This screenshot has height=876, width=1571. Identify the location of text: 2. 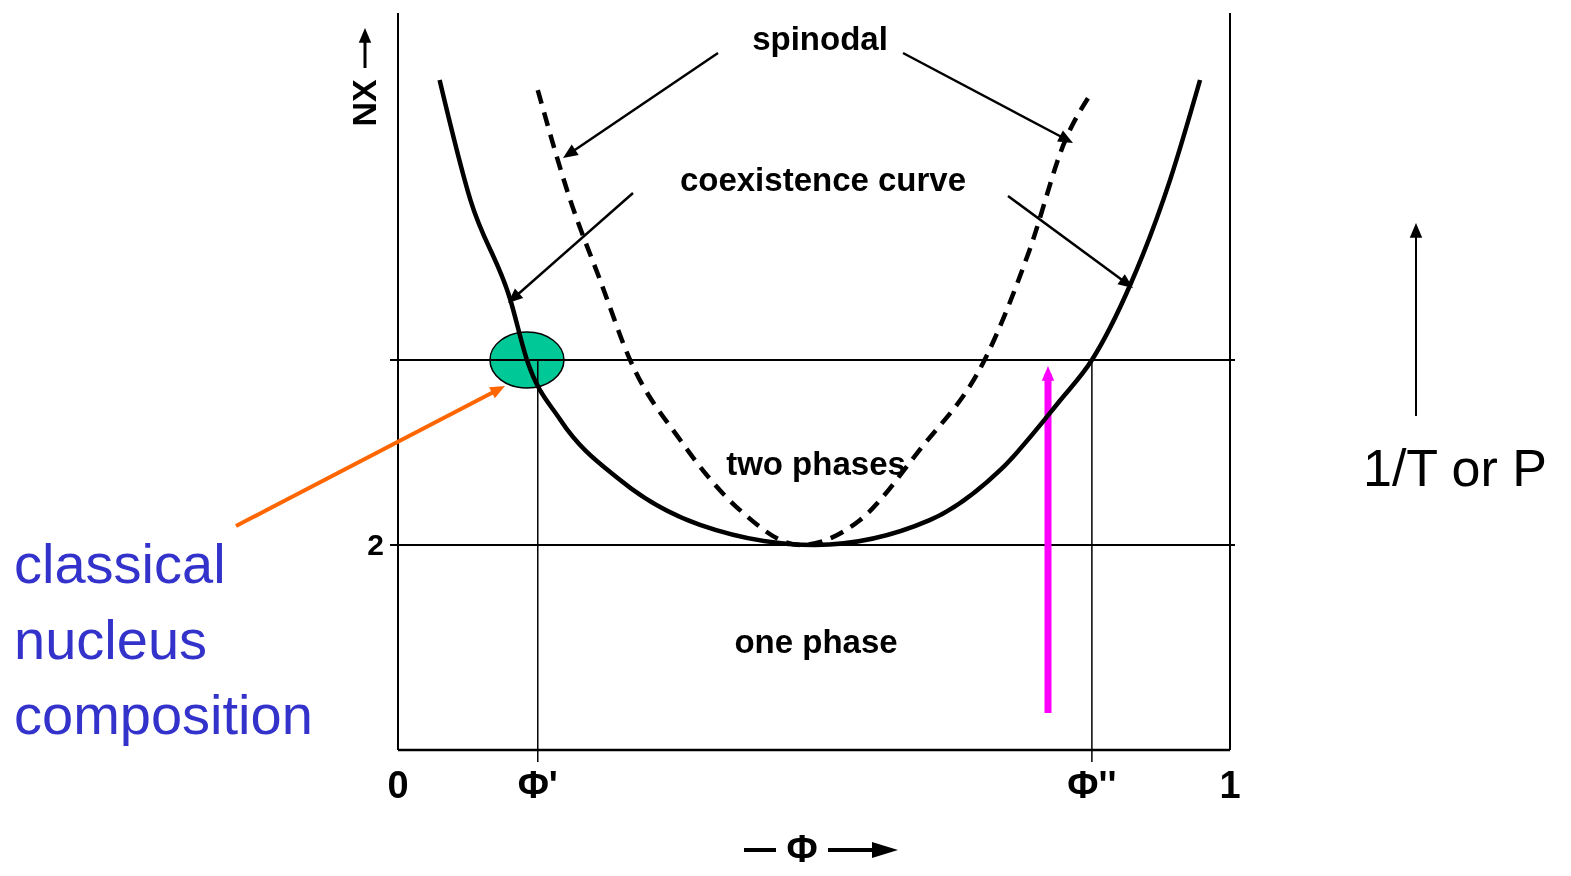
(375, 544).